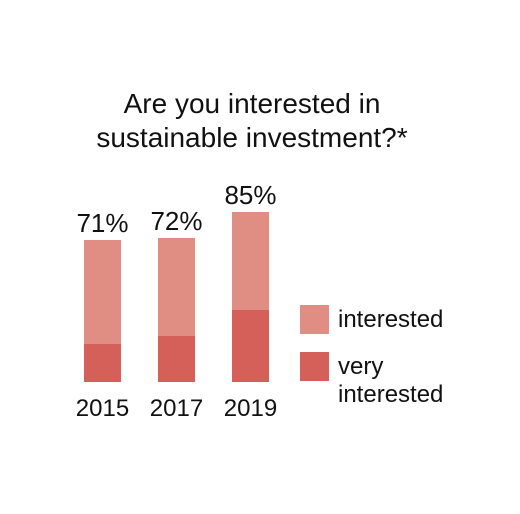 This screenshot has height=514, width=520. What do you see at coordinates (176, 408) in the screenshot?
I see `x-tick-label-2017: 2017` at bounding box center [176, 408].